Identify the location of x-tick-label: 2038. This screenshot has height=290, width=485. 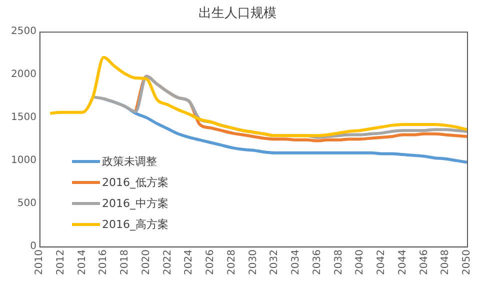
(338, 263).